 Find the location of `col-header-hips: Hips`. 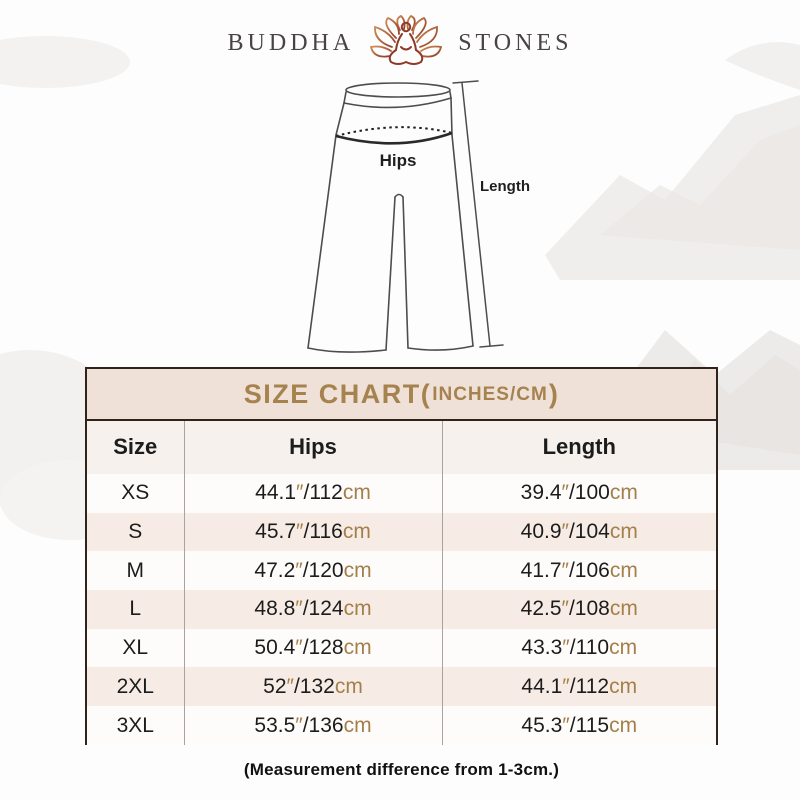

col-header-hips: Hips is located at coordinates (312, 447).